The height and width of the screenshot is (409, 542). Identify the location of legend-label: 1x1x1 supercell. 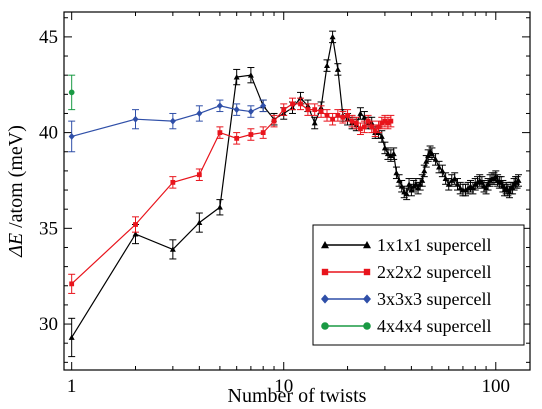
(434, 245).